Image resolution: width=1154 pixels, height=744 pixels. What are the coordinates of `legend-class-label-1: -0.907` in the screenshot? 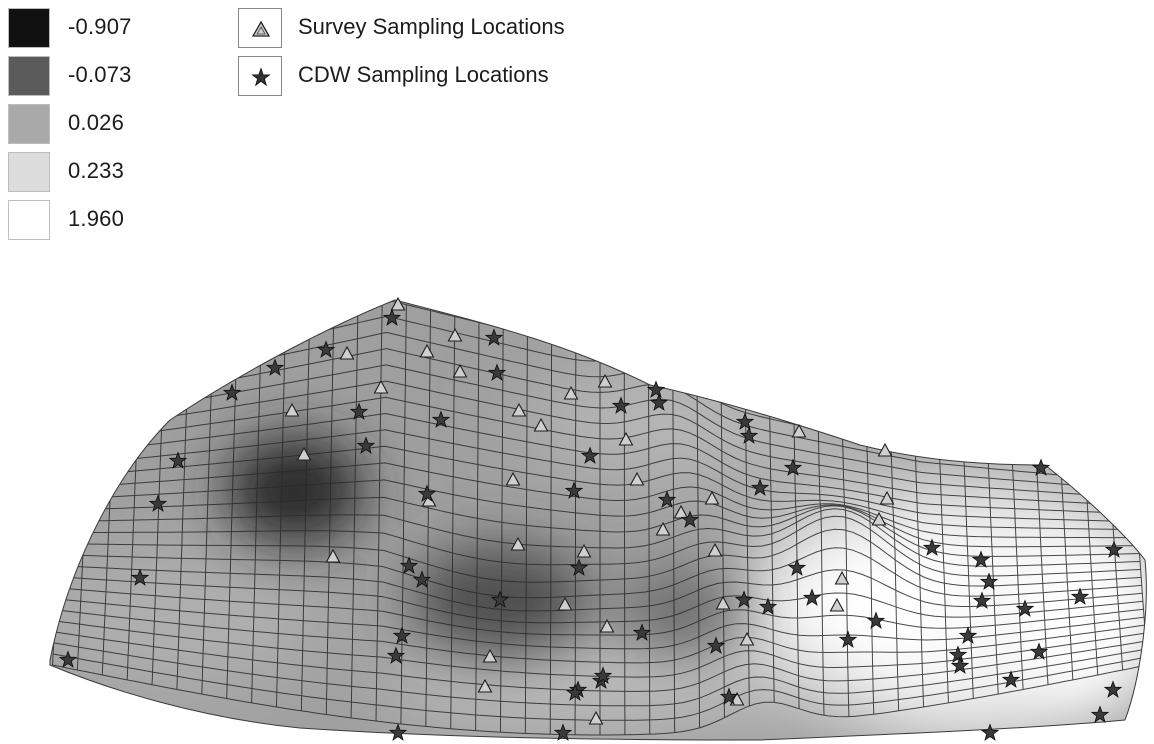 It's located at (100, 26).